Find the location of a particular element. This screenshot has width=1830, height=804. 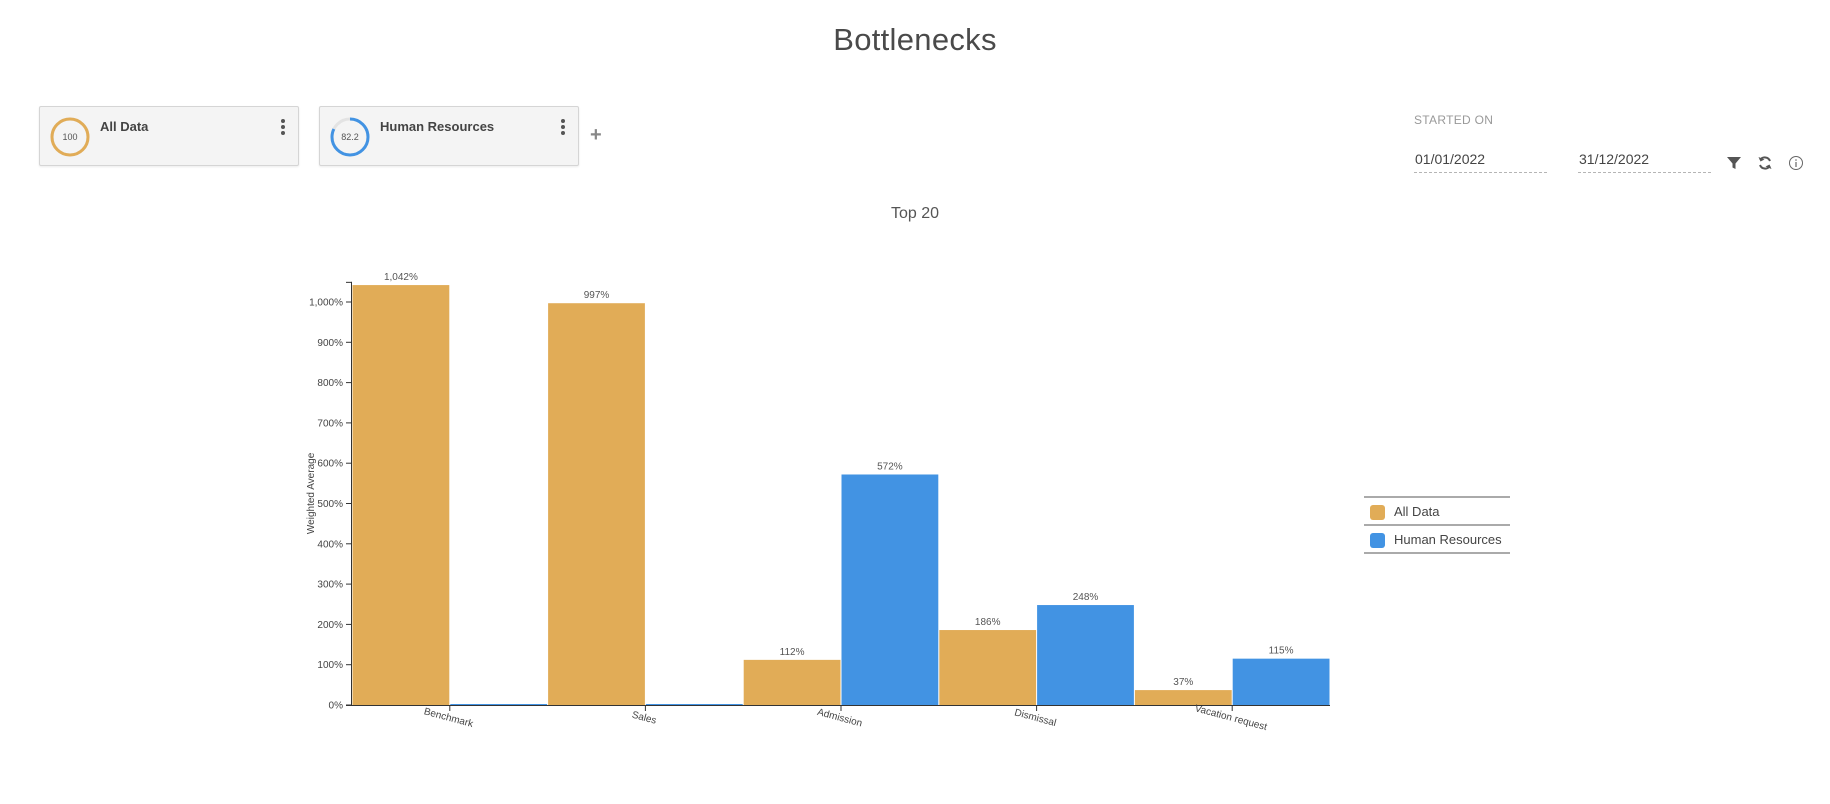

data-label: 186% is located at coordinates (988, 622).